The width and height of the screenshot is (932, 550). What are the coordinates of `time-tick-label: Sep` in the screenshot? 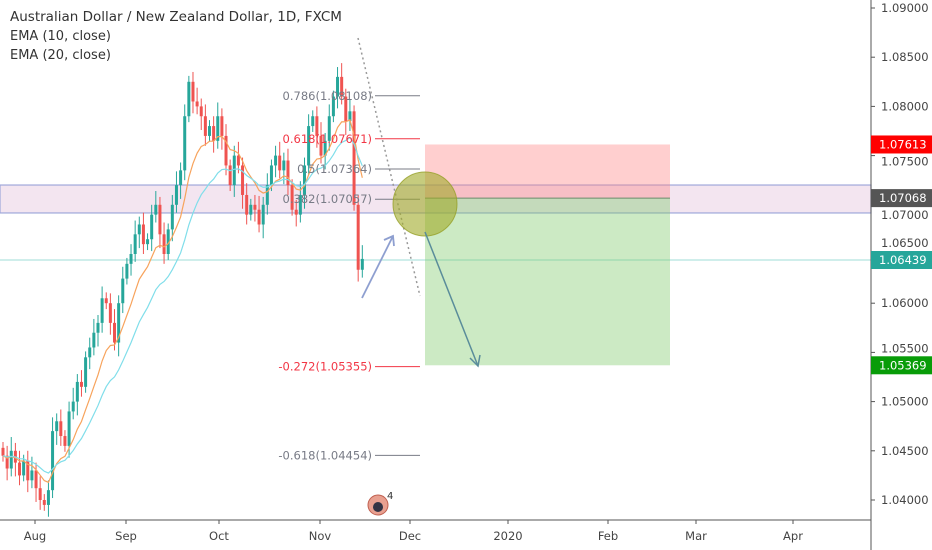 It's located at (126, 536).